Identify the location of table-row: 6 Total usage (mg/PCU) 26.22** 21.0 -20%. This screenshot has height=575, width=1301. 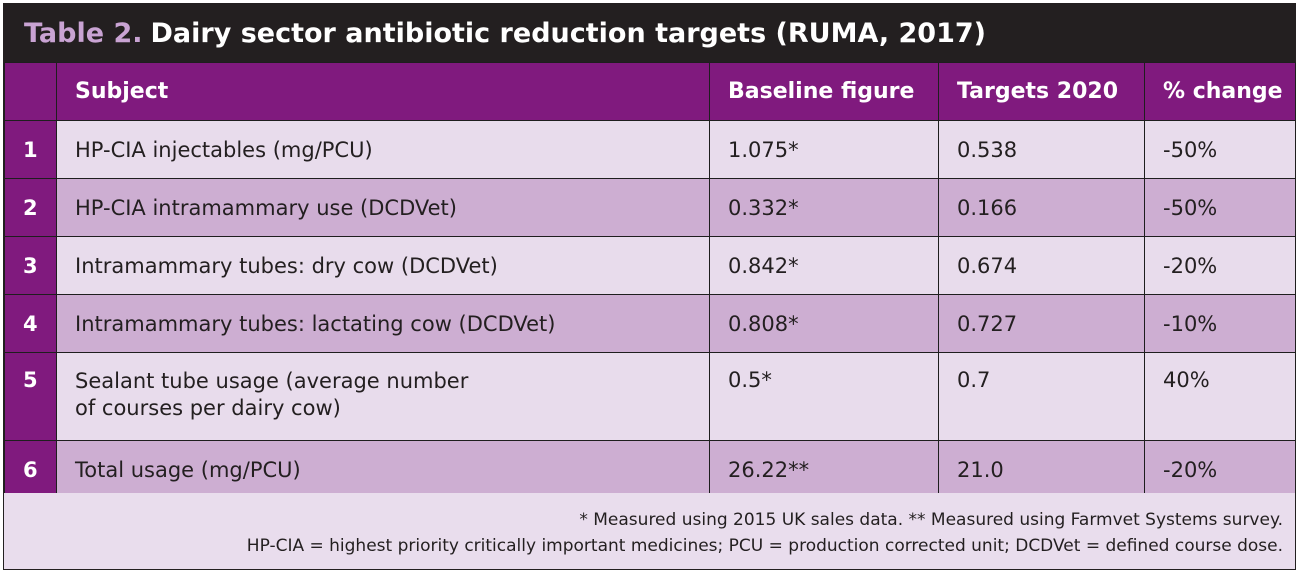
(650, 469).